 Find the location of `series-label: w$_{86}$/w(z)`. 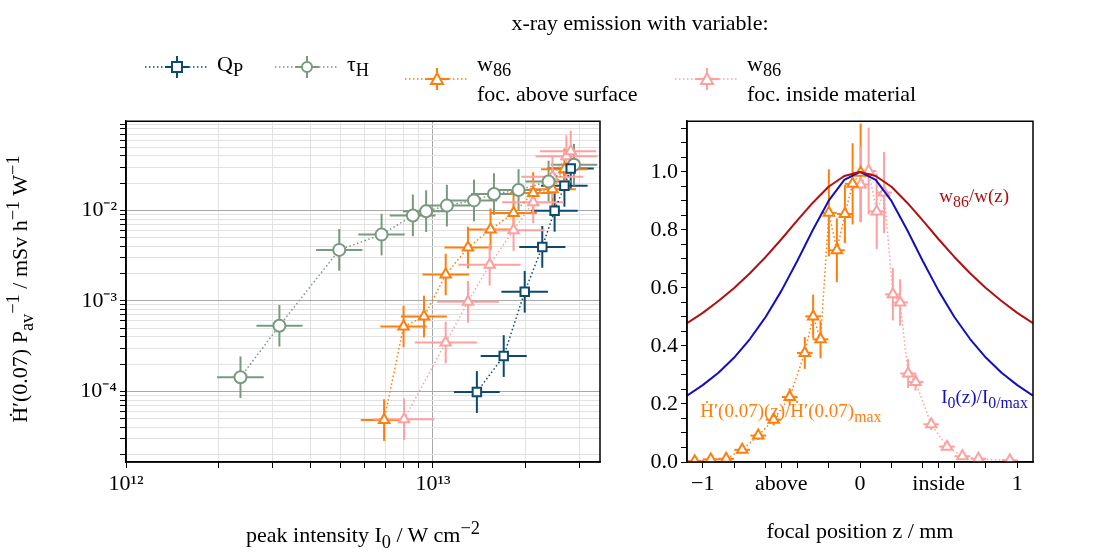

series-label: w$_{86}$/w(z) is located at coordinates (974, 198).